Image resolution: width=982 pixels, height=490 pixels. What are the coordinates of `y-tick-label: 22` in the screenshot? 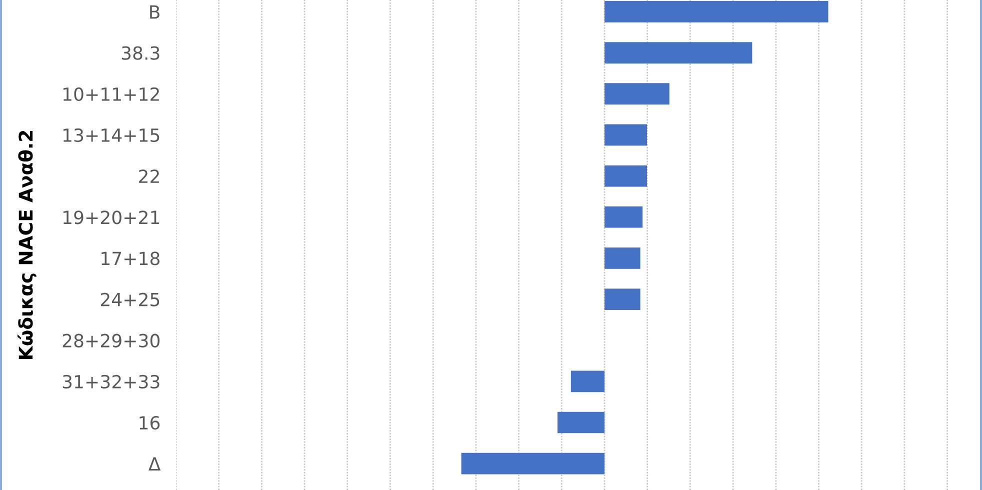 It's located at (149, 176).